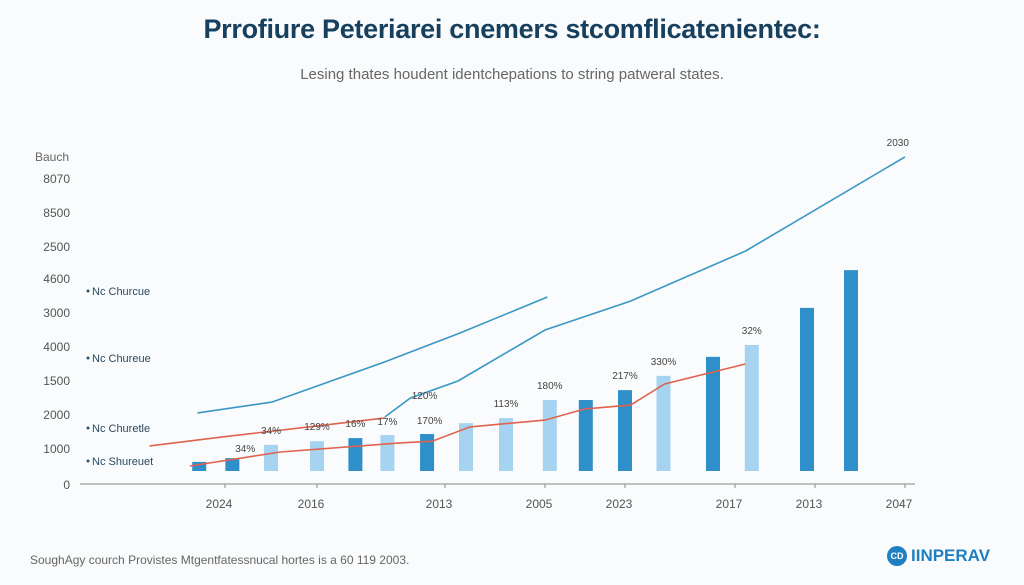  Describe the element at coordinates (355, 424) in the screenshot. I see `data-label: 16%` at that location.